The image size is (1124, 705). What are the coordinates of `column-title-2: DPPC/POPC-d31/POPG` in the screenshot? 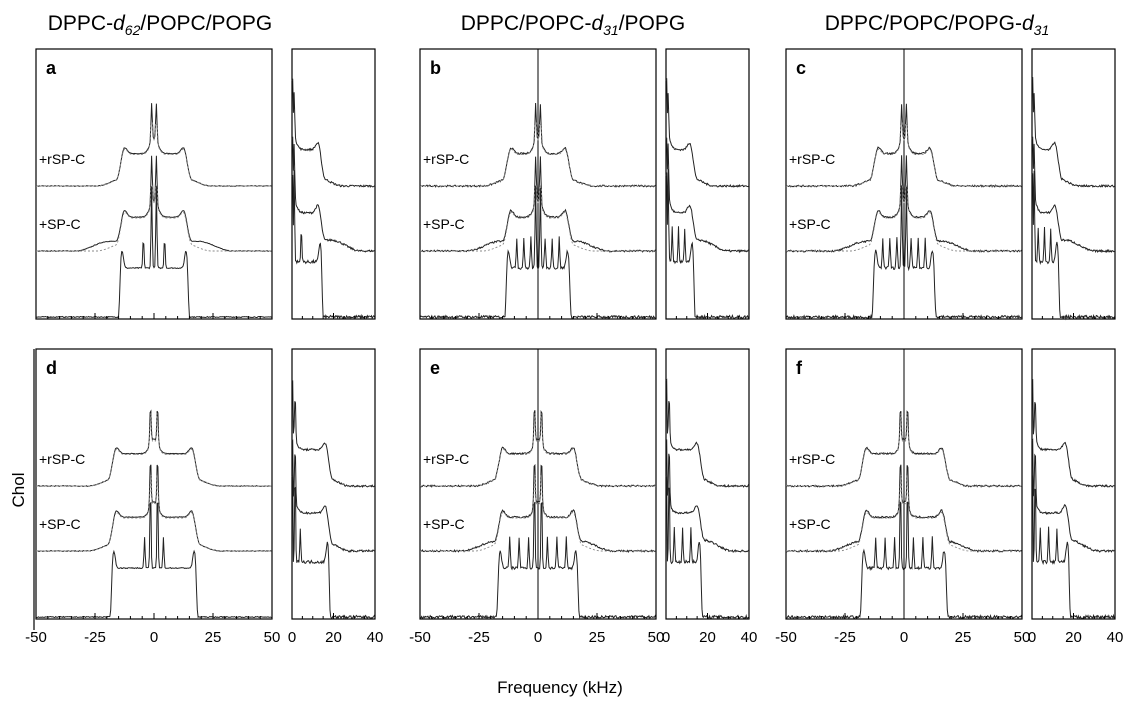 It's located at (573, 25).